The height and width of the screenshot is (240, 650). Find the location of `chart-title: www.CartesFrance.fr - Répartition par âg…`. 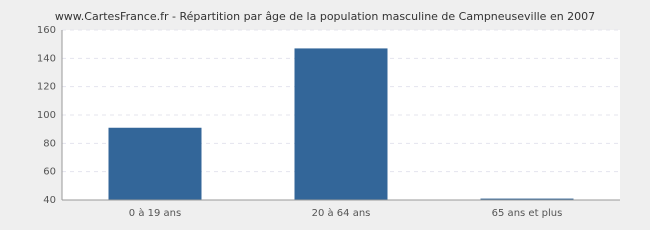

chart-title: www.CartesFrance.fr - Répartition par âg… is located at coordinates (325, 16).